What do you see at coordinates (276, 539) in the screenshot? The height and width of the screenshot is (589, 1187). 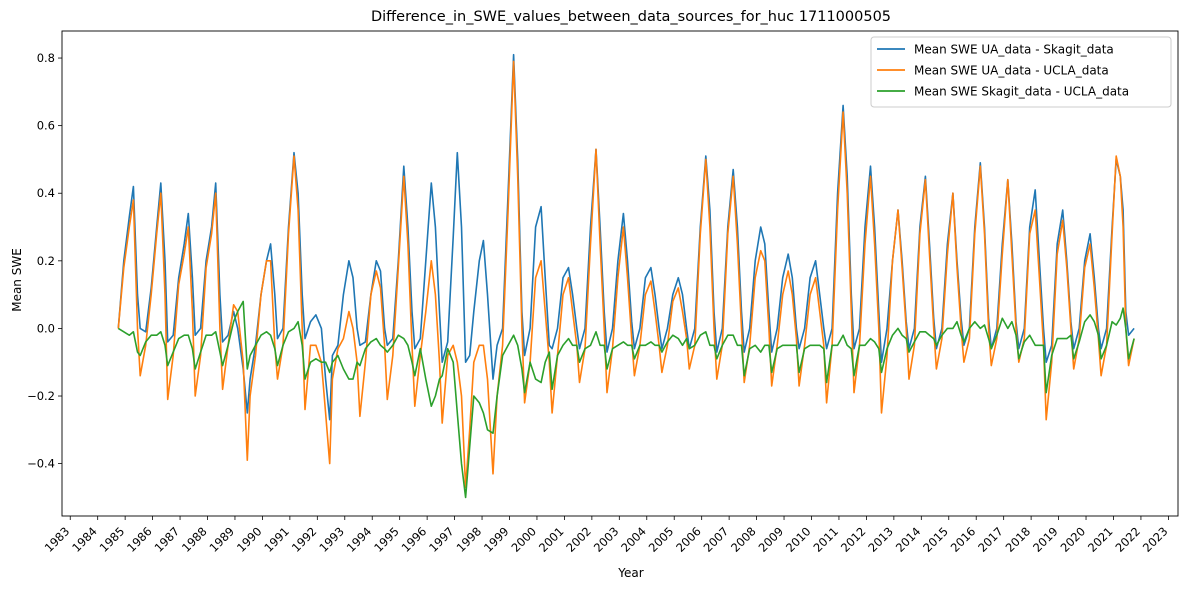 I see `x-tick-label: 1991` at bounding box center [276, 539].